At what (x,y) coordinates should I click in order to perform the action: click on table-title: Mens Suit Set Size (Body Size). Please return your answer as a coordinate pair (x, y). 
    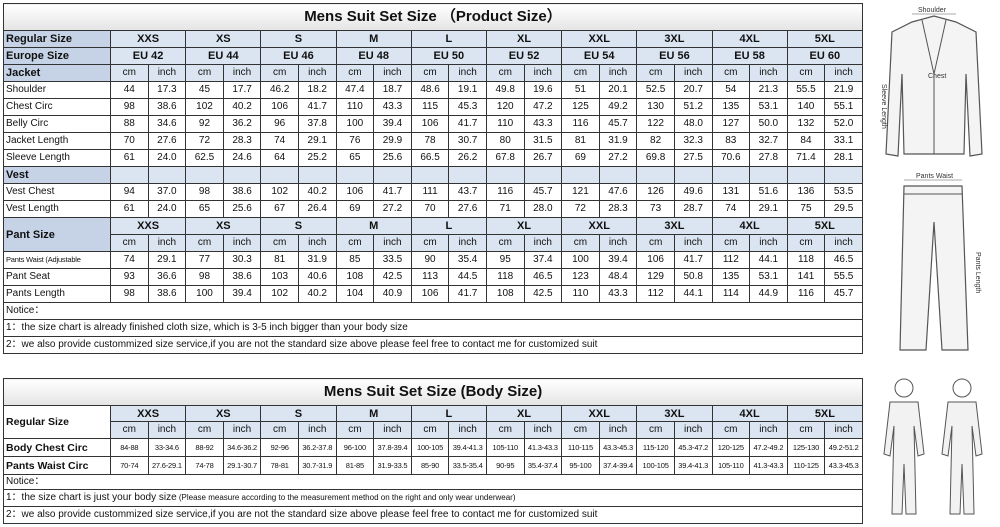
    Looking at the image, I should click on (433, 392).